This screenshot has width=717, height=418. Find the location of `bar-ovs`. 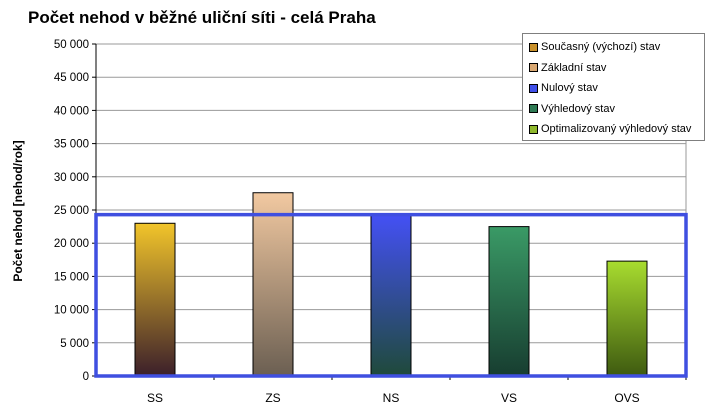

bar-ovs is located at coordinates (627, 318).